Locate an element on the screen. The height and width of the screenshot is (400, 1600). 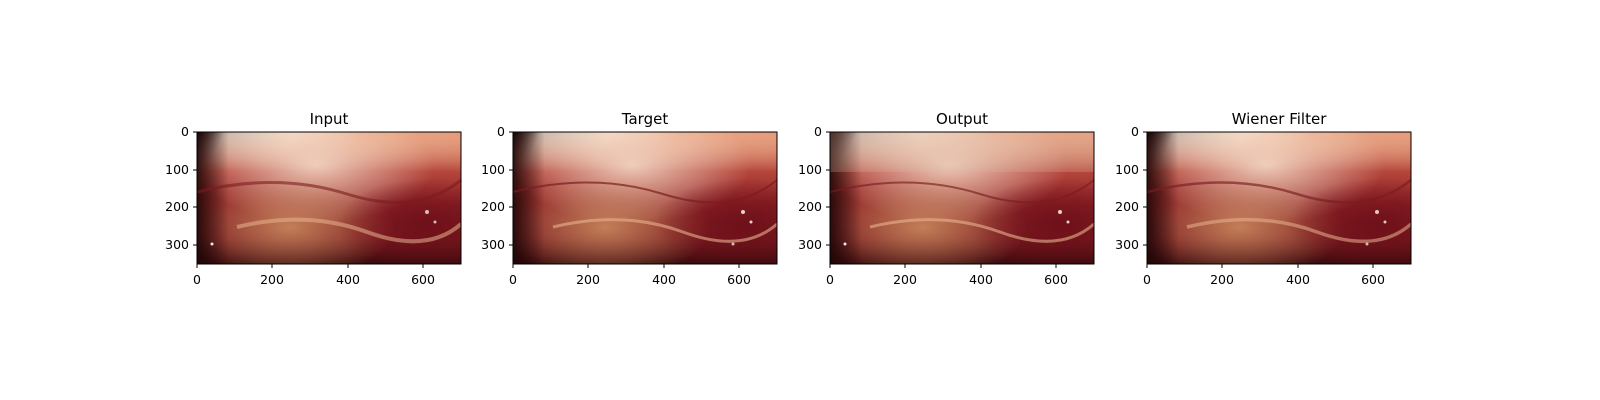
panel-title: Output is located at coordinates (962, 119).